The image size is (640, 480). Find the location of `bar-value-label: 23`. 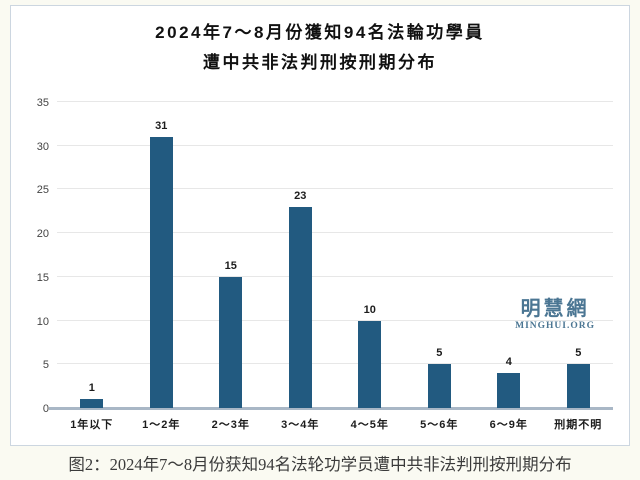

bar-value-label: 23 is located at coordinates (300, 196).